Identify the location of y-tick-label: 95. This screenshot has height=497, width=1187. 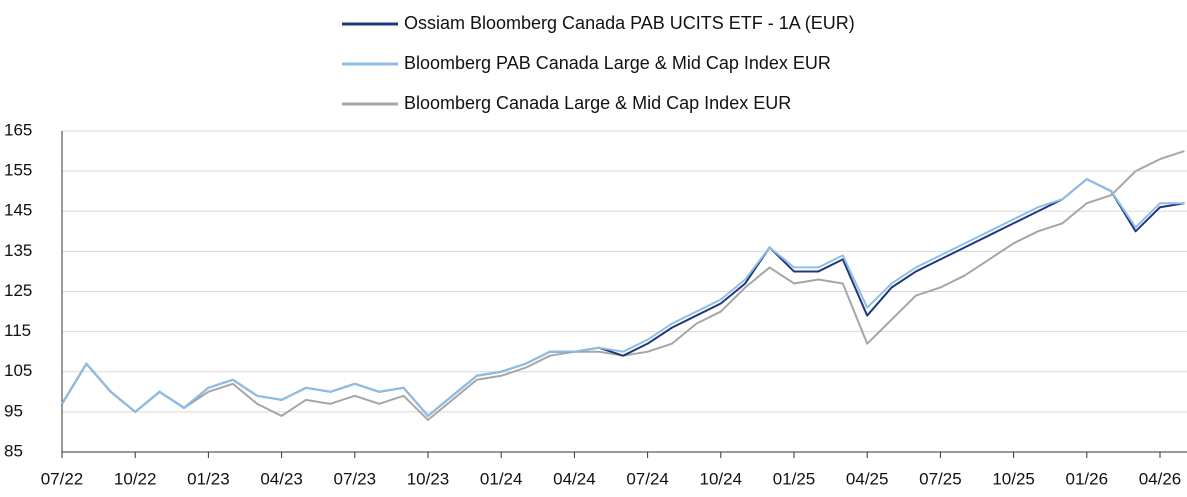
(13, 410).